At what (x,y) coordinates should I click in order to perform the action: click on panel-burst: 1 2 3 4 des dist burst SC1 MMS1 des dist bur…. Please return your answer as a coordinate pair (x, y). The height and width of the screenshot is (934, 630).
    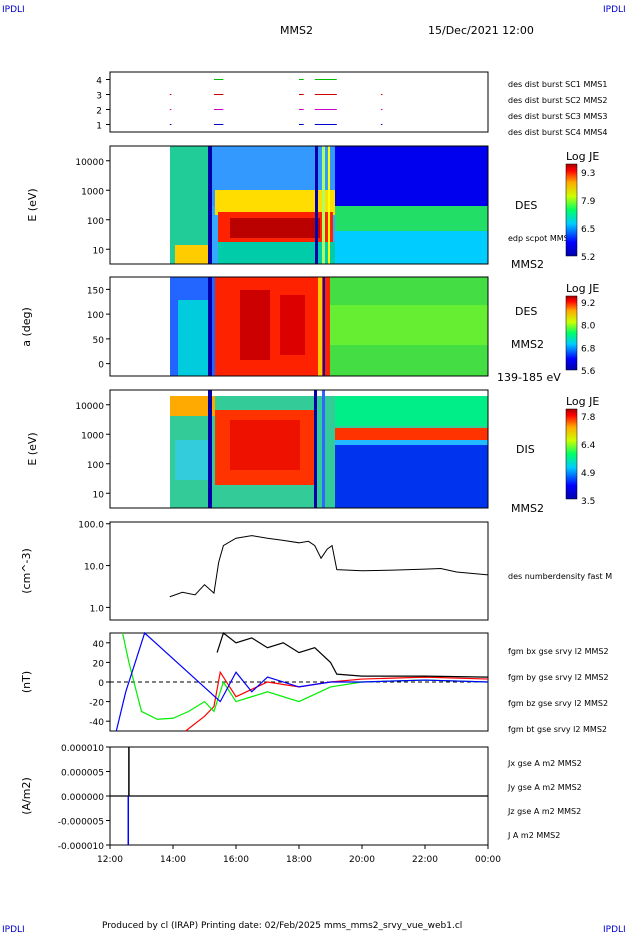
    Looking at the image, I should click on (351, 104).